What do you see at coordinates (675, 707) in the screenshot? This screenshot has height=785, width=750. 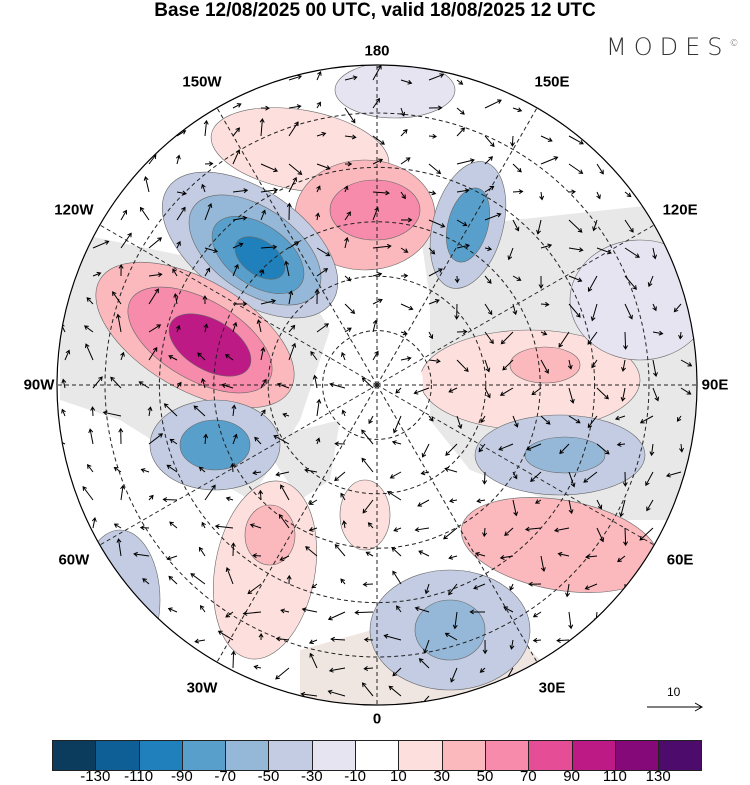 I see `reference-vector-arrow` at bounding box center [675, 707].